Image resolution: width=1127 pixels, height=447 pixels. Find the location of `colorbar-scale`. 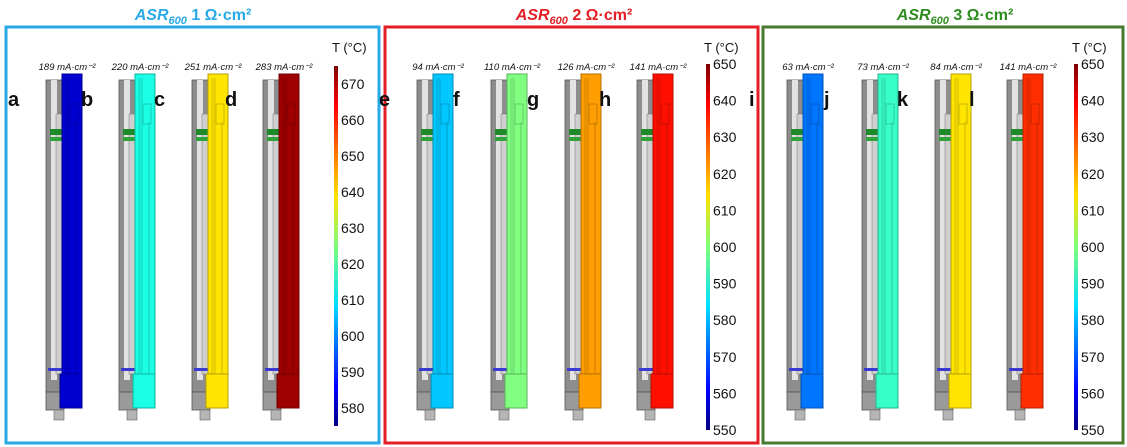

colorbar-scale is located at coordinates (1076, 247).